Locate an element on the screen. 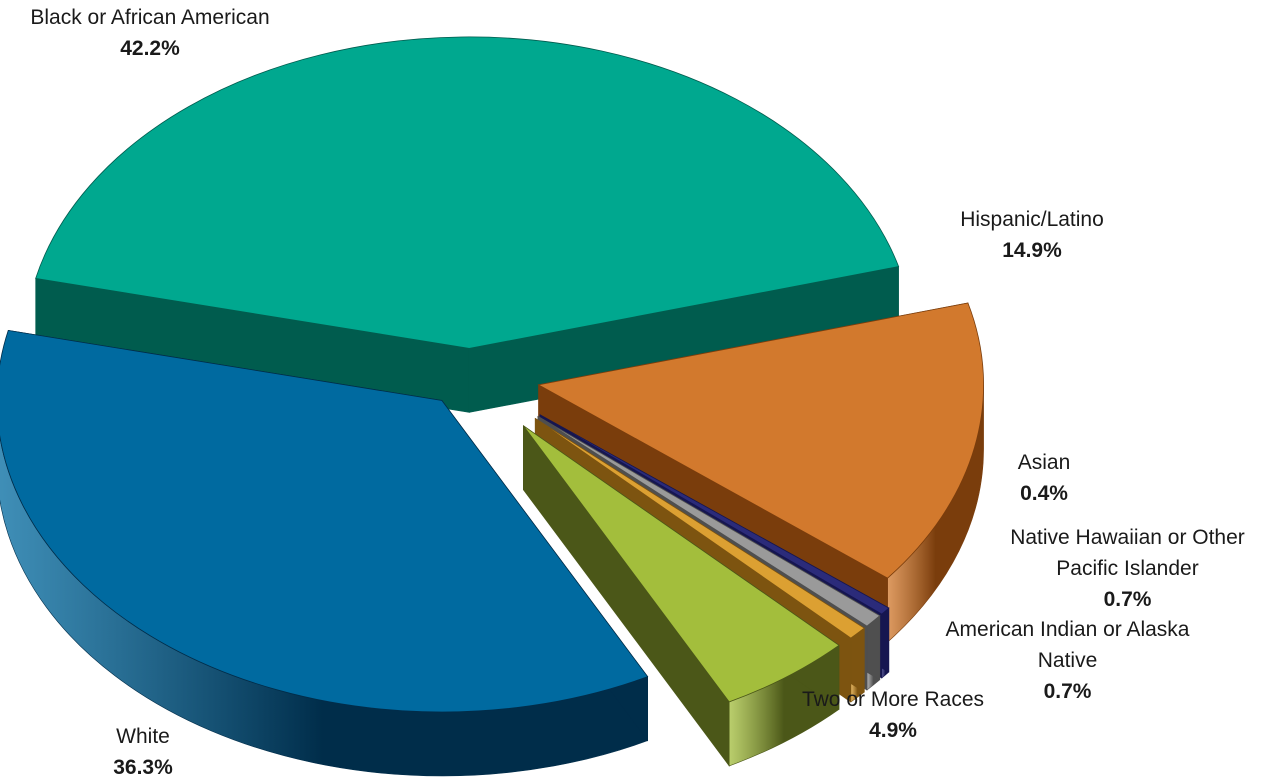 Image resolution: width=1280 pixels, height=783 pixels. label-black: Black or African American 42.2% is located at coordinates (150, 33).